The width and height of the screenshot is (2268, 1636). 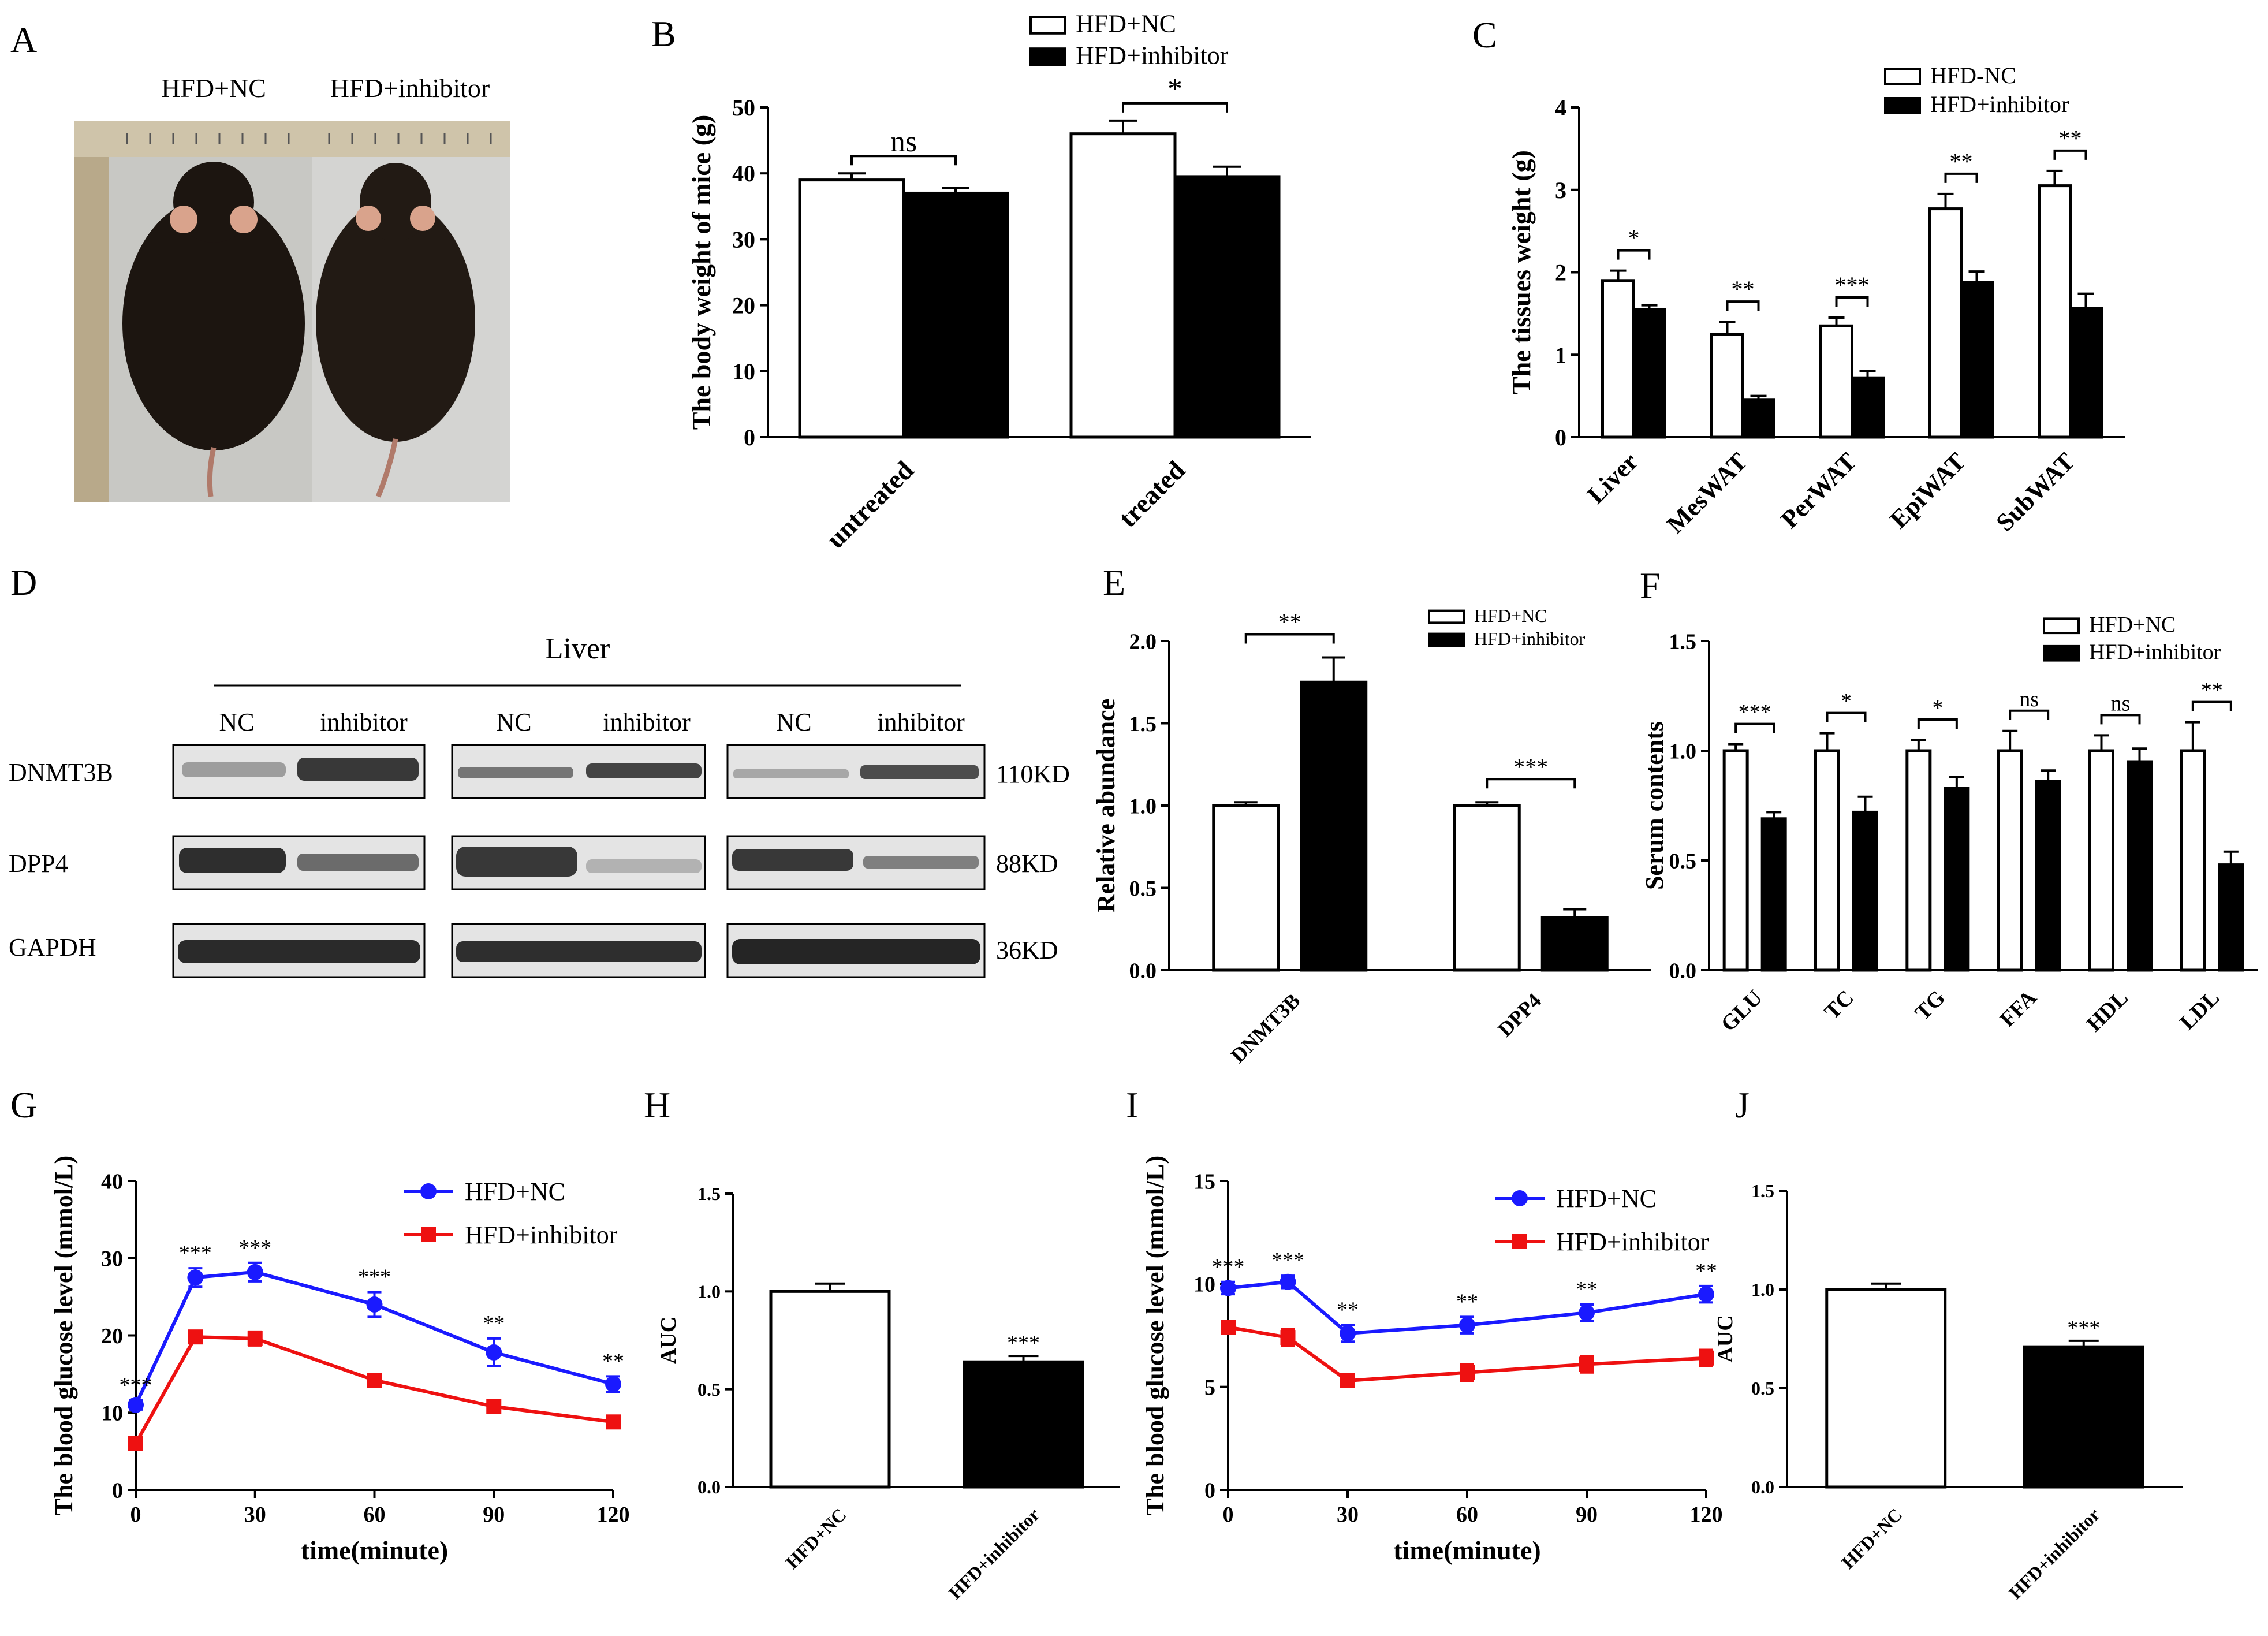 What do you see at coordinates (1027, 864) in the screenshot?
I see `blot-kd-88: 88KD` at bounding box center [1027, 864].